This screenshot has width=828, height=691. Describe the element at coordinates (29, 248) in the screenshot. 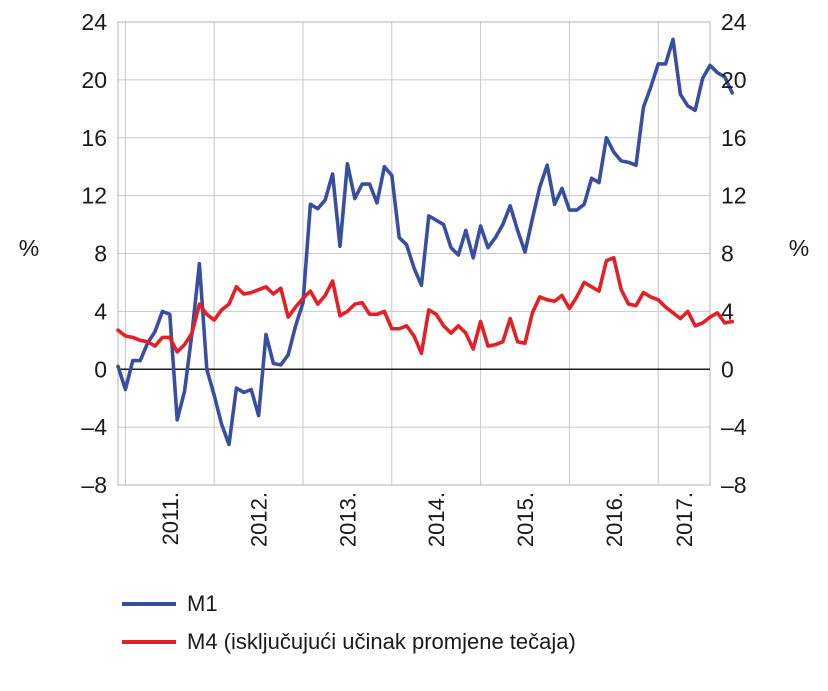

I see `y-axis-label-left: %` at that location.